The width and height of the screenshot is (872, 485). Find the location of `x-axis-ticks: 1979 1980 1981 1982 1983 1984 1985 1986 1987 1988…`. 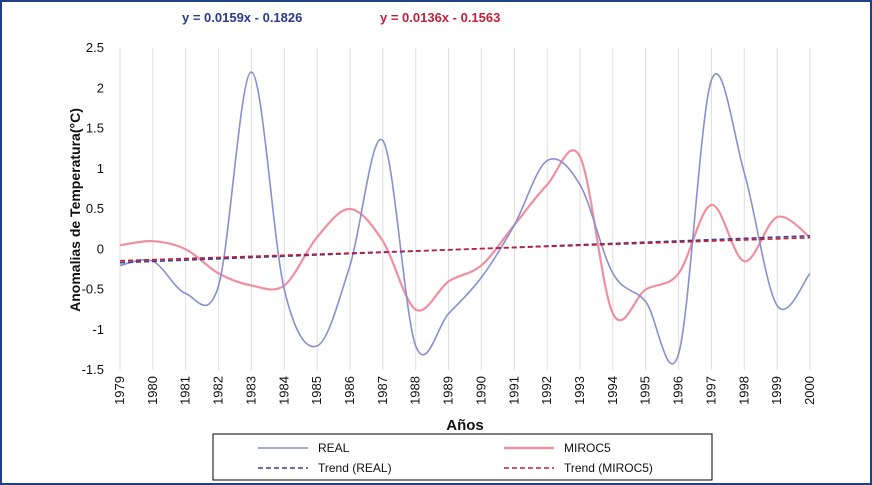

x-axis-ticks: 1979 1980 1981 1982 1983 1984 1985 1986 1987 1988… is located at coordinates (464, 390).